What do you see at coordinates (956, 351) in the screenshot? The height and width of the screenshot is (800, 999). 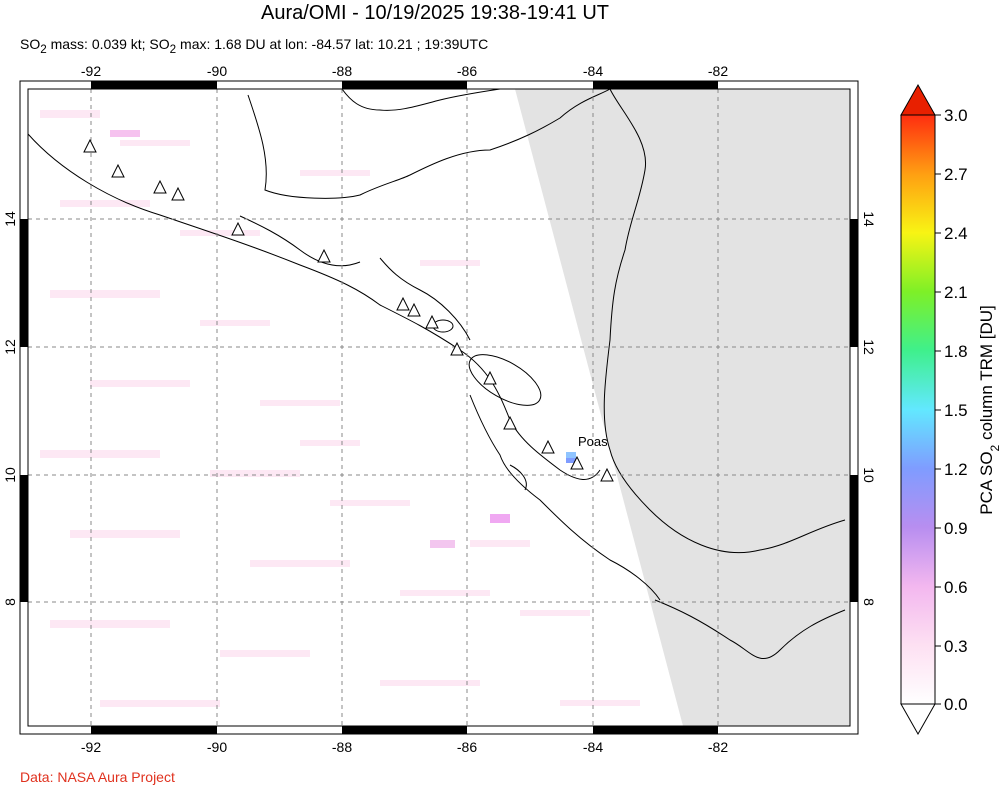 I see `colorbar-tick: 1.8` at bounding box center [956, 351].